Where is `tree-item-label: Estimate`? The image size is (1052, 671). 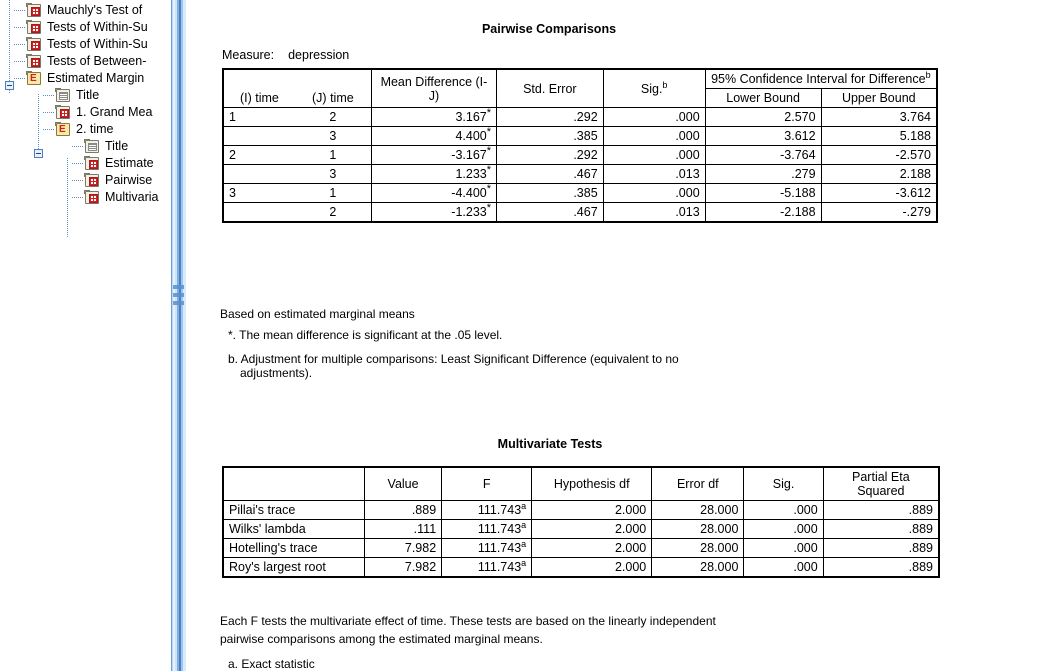
tree-item-label: Estimate is located at coordinates (129, 163).